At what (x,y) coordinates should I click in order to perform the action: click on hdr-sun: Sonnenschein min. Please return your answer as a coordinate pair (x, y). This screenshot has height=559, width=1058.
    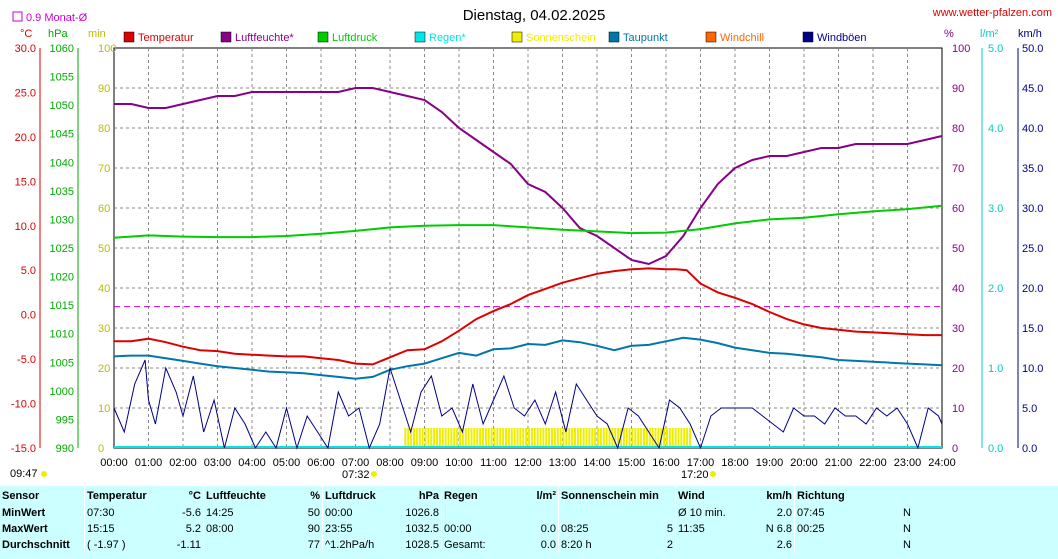
    Looking at the image, I should click on (617, 495).